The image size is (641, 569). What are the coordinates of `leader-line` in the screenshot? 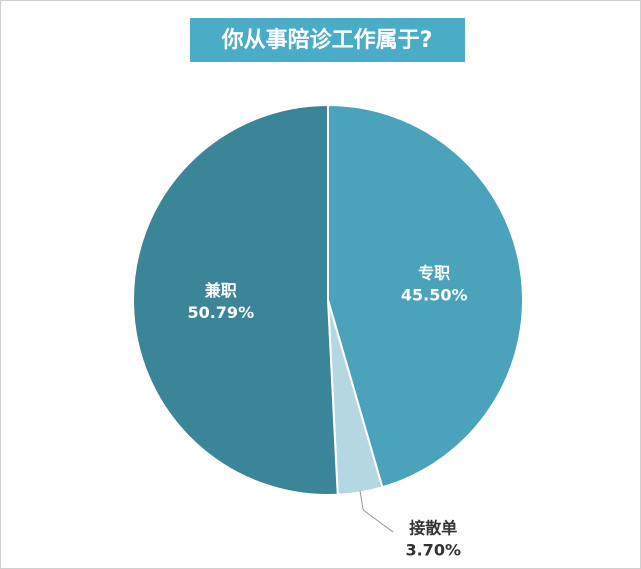 It's located at (376, 511).